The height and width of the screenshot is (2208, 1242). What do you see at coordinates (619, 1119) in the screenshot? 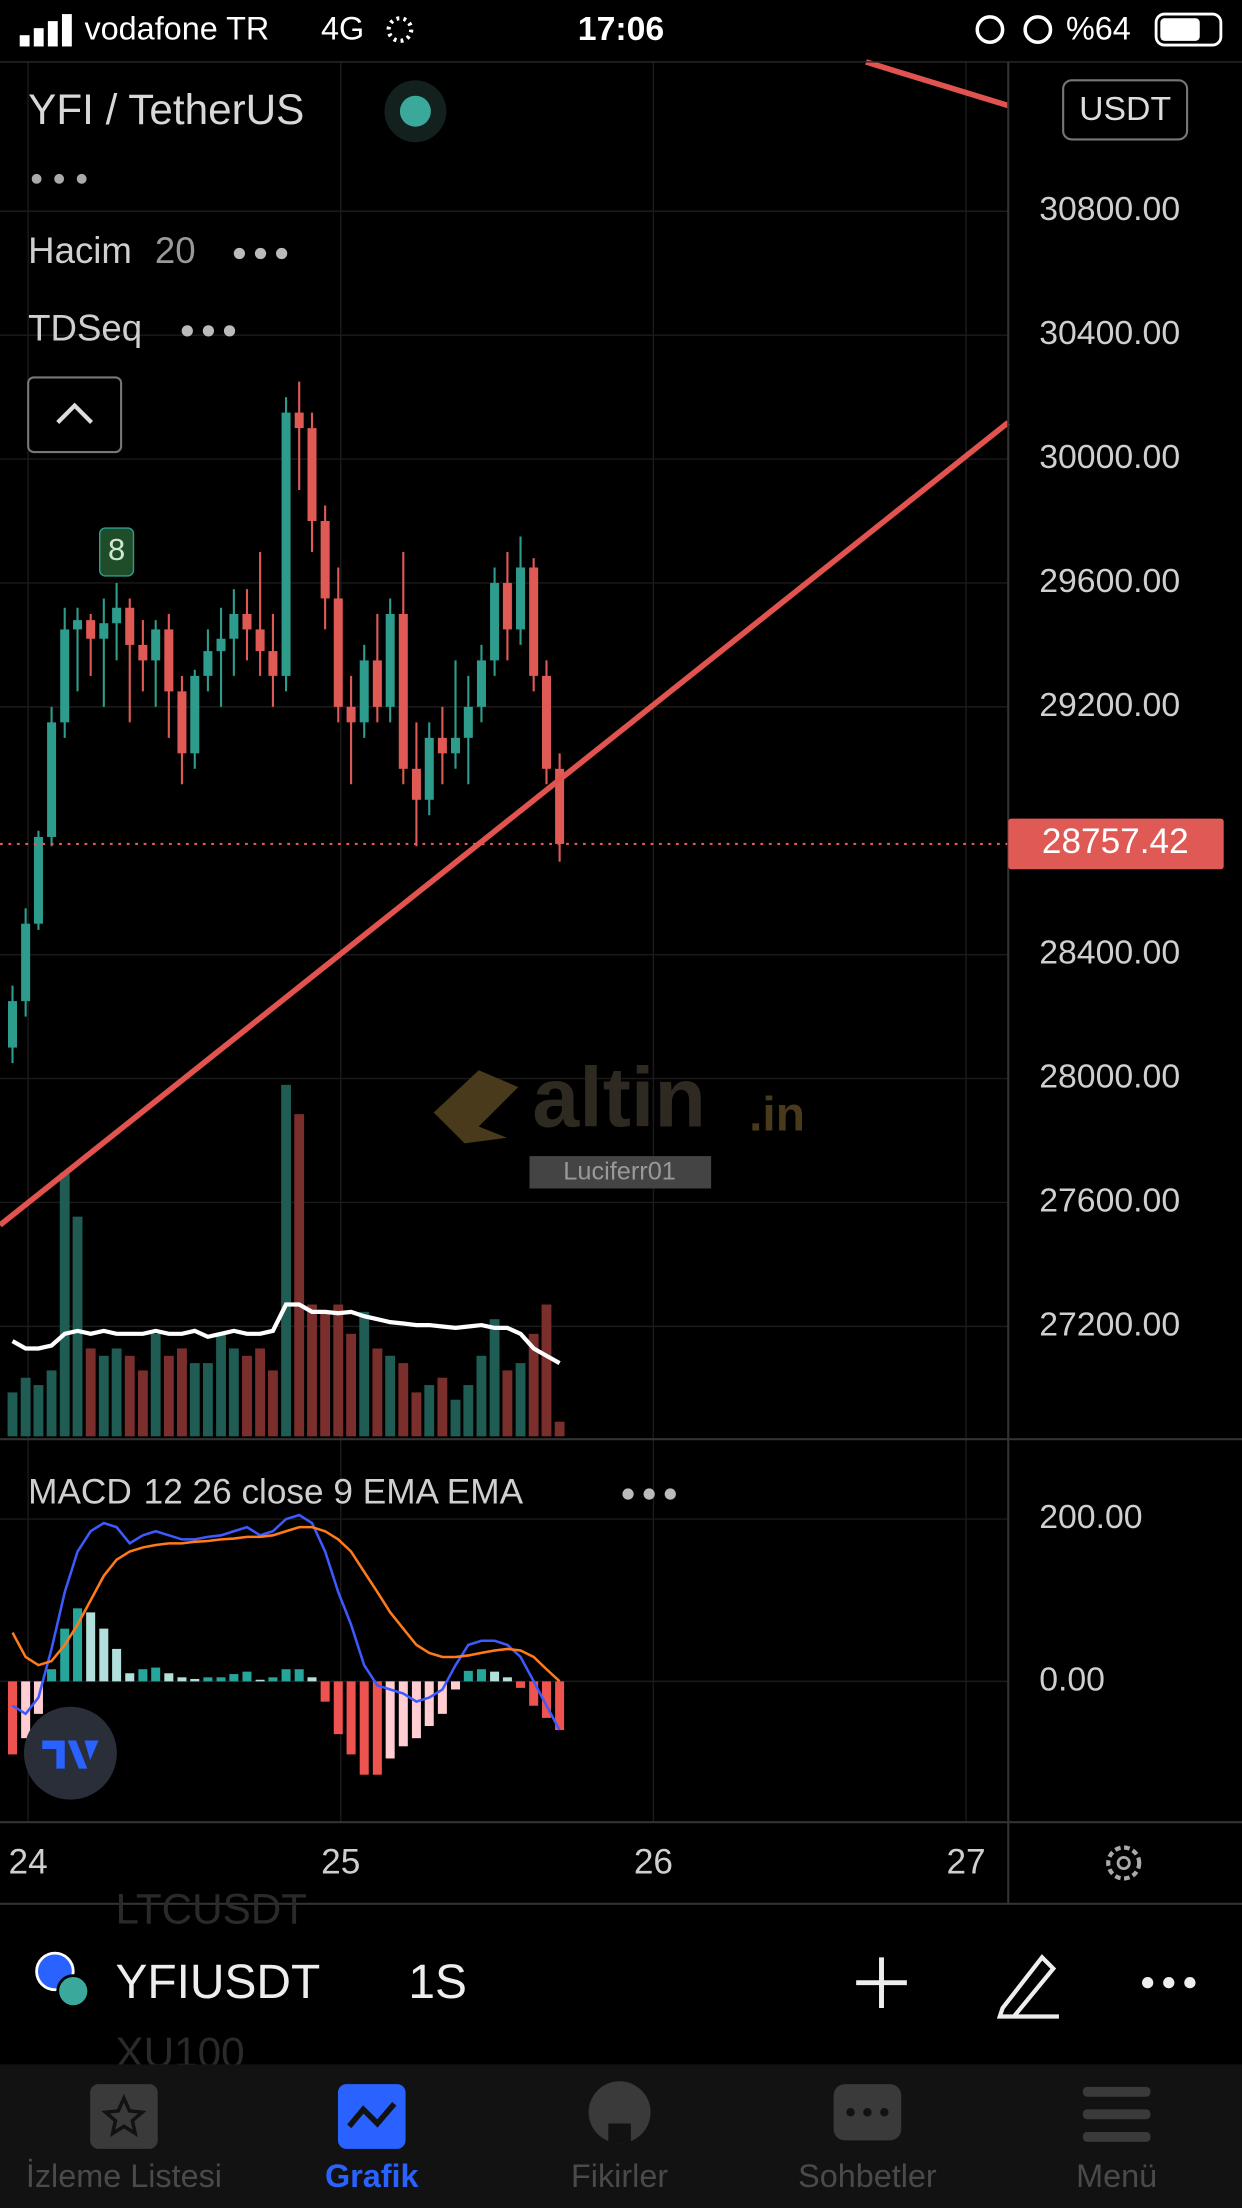
I see `watermark: altin .in Luciferr01` at bounding box center [619, 1119].